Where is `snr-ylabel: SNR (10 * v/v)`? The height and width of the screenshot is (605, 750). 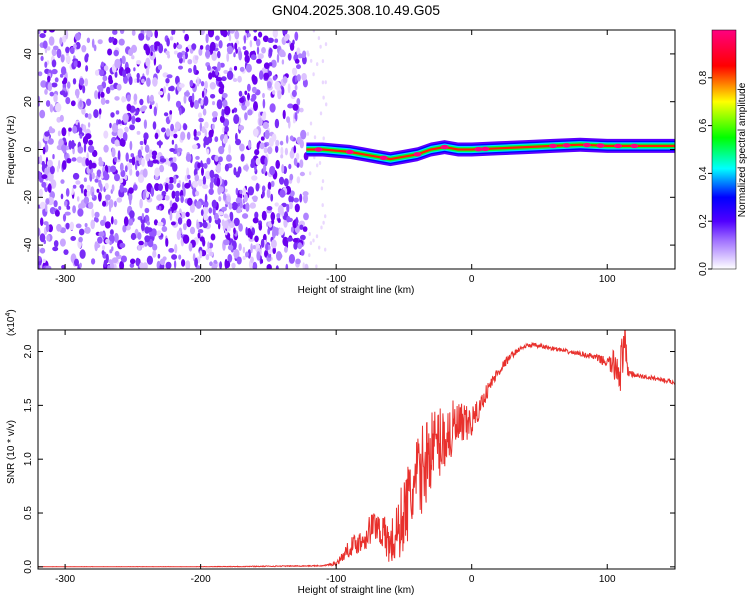
snr-ylabel: SNR (10 * v/v) is located at coordinates (11, 452).